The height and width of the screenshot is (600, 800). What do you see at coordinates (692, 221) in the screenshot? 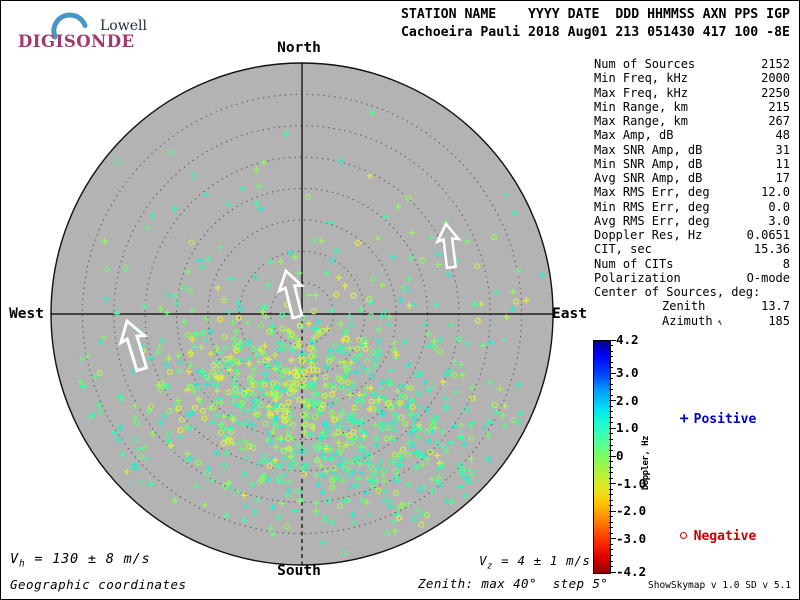
I see `stat-row: Avg RMS Err, deg 3.0` at bounding box center [692, 221].